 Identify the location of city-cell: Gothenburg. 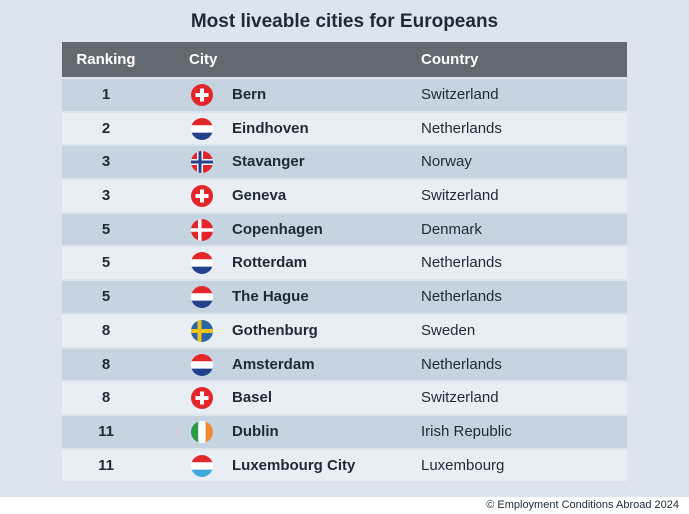
(275, 330).